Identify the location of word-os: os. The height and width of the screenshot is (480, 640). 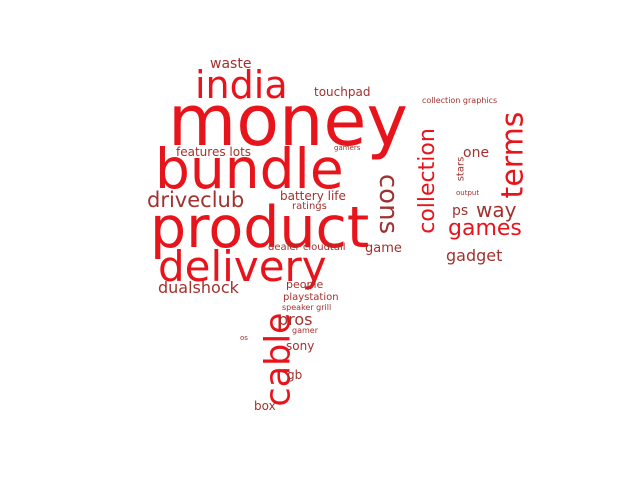
(244, 338).